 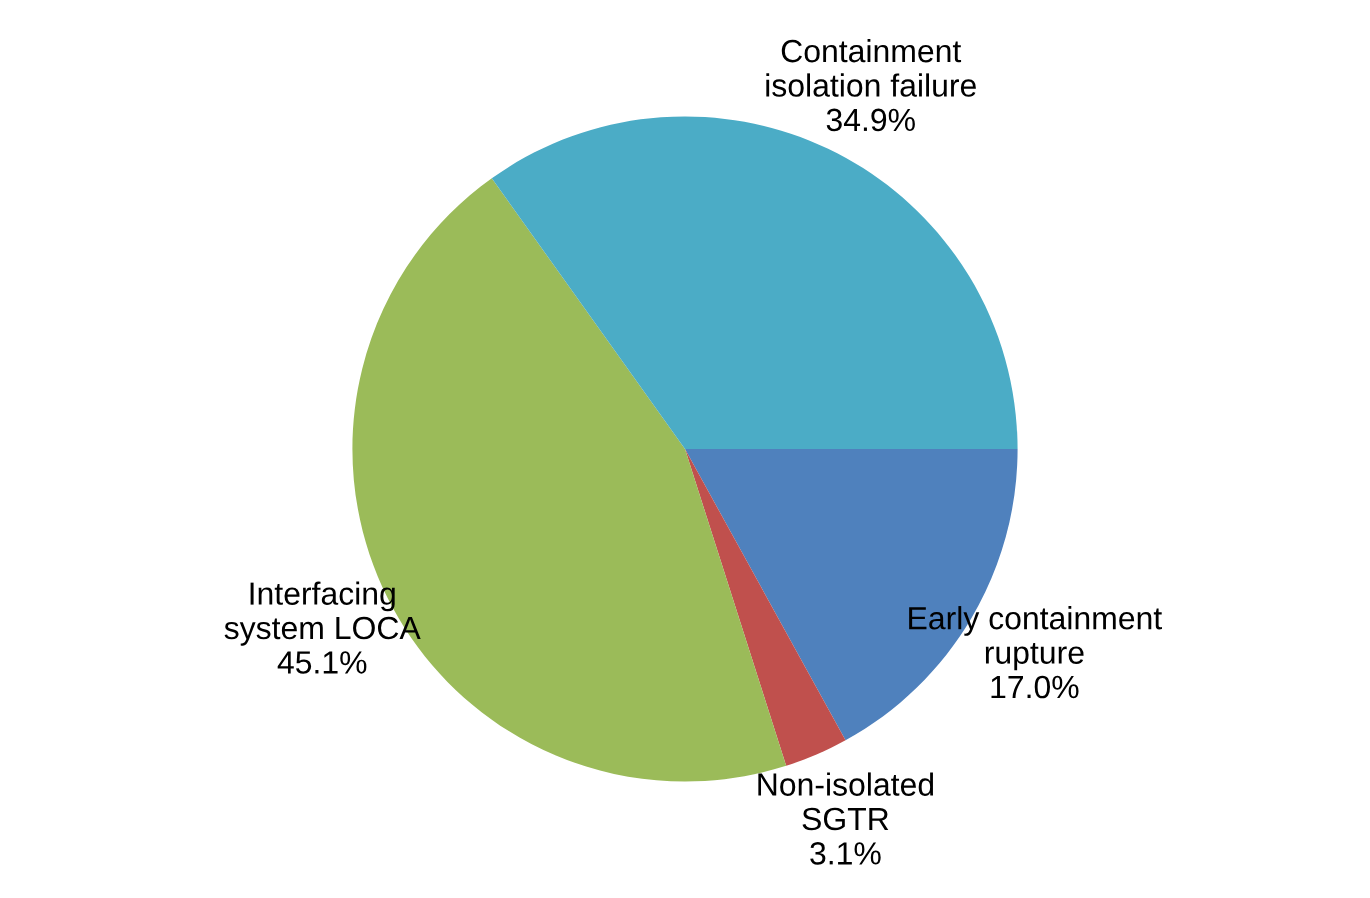 What do you see at coordinates (871, 67) in the screenshot?
I see `slice-label: Containment isolation failure` at bounding box center [871, 67].